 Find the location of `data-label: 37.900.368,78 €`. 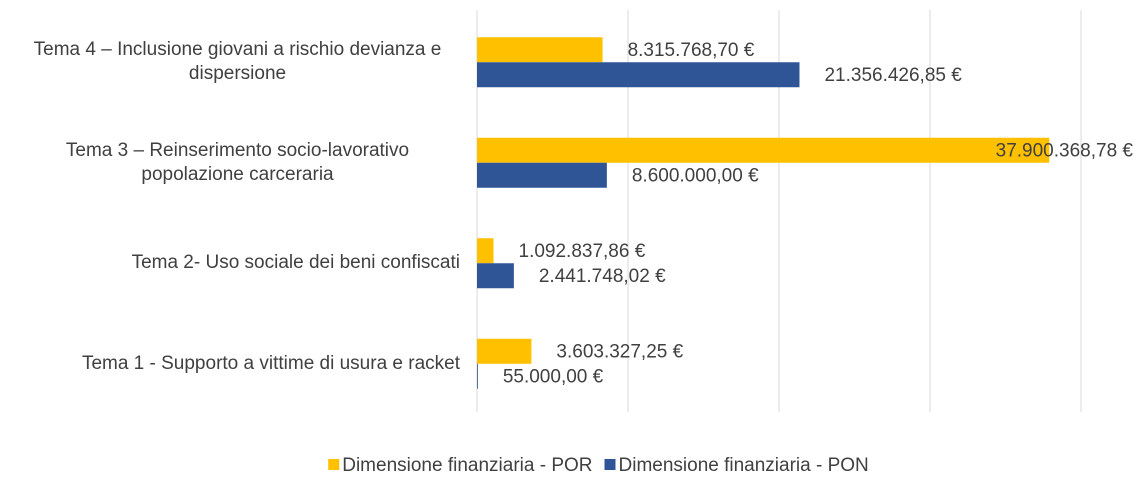

data-label: 37.900.368,78 € is located at coordinates (1065, 150).